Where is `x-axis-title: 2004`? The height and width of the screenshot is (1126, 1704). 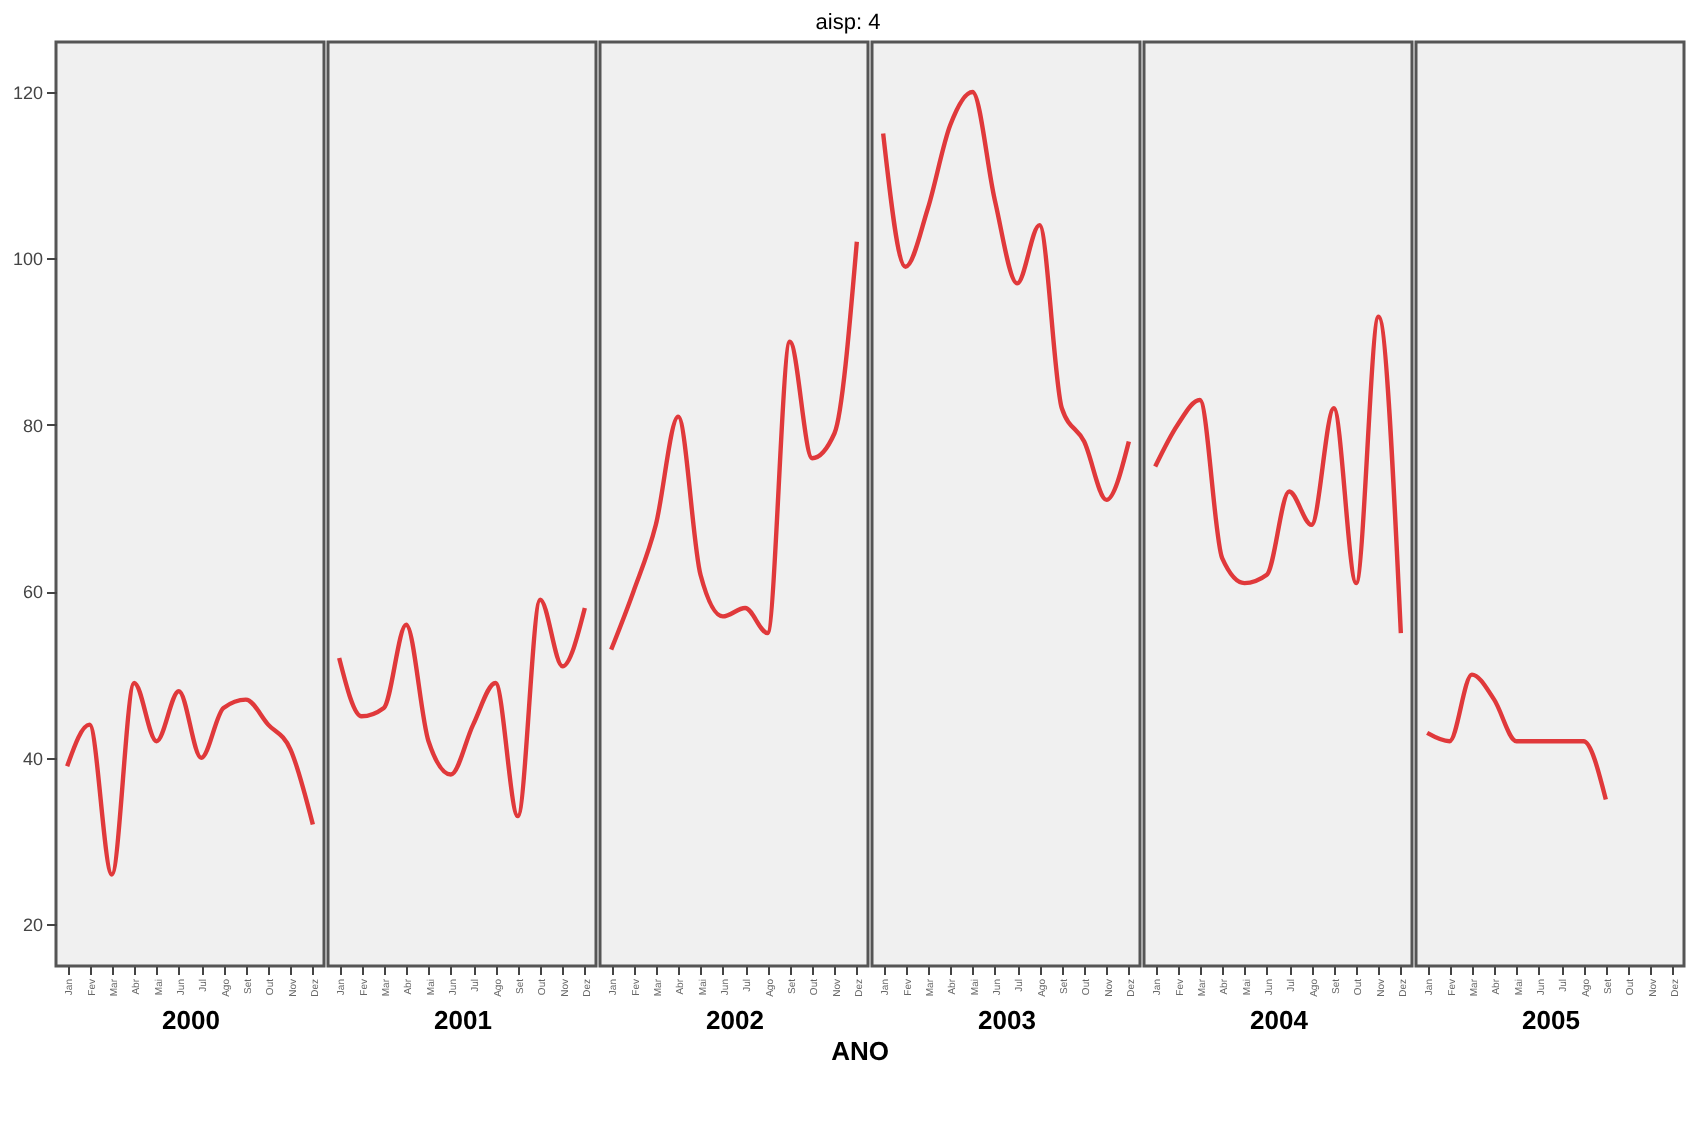
x-axis-title: 2004 is located at coordinates (1280, 1019).